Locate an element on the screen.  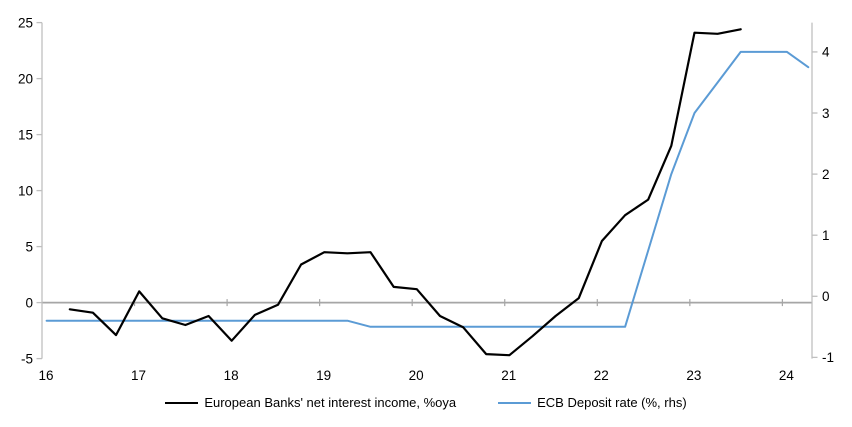
left-axis-tick-label: 20 is located at coordinates (25, 78).